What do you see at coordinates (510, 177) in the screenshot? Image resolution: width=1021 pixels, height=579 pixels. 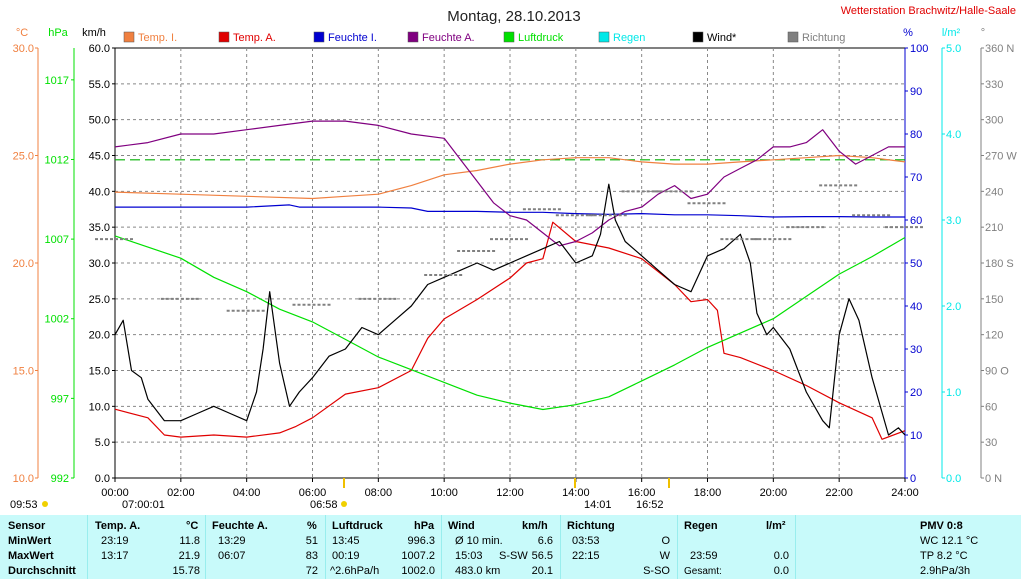 I see `series-temp-i` at bounding box center [510, 177].